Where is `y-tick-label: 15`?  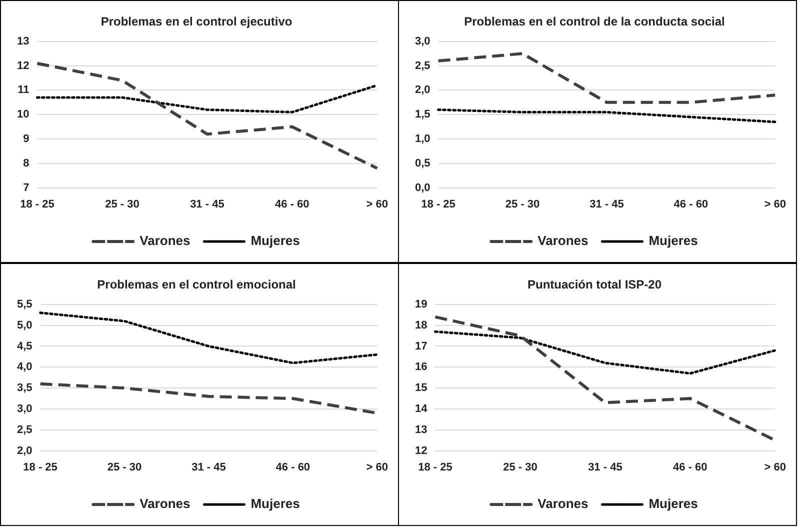 y-tick-label: 15 is located at coordinates (421, 388).